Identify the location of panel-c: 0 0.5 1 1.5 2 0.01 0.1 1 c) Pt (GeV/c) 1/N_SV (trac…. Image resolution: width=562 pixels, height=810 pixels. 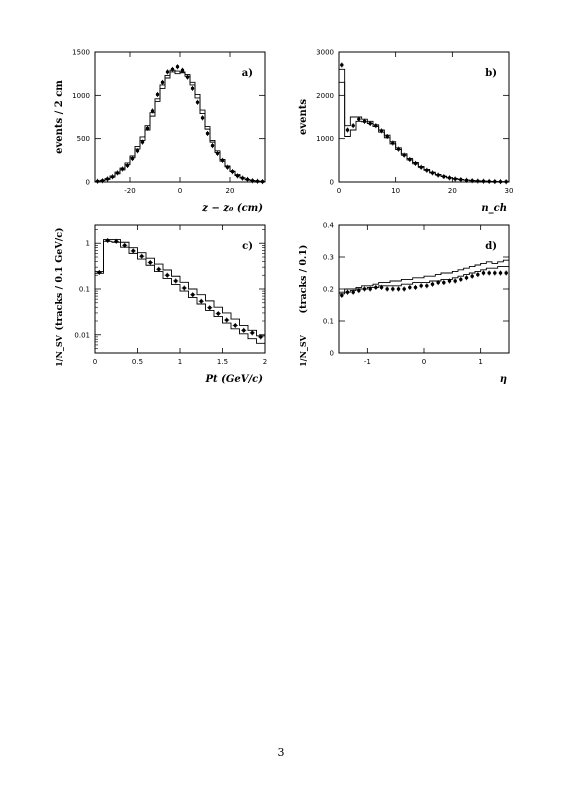
(160, 304).